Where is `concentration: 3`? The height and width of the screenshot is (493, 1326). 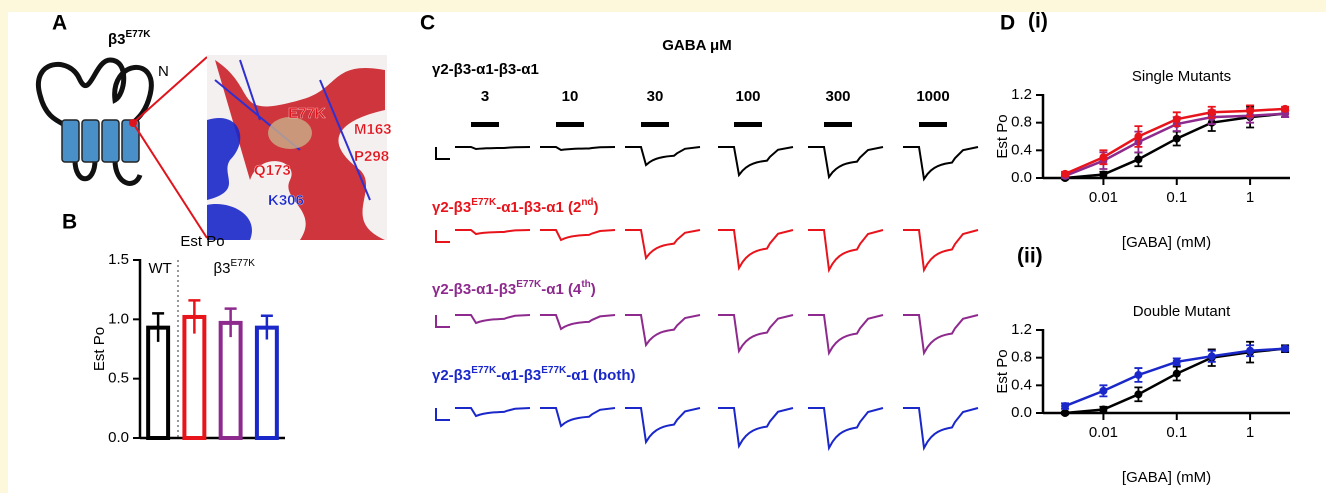
concentration: 3 is located at coordinates (485, 96).